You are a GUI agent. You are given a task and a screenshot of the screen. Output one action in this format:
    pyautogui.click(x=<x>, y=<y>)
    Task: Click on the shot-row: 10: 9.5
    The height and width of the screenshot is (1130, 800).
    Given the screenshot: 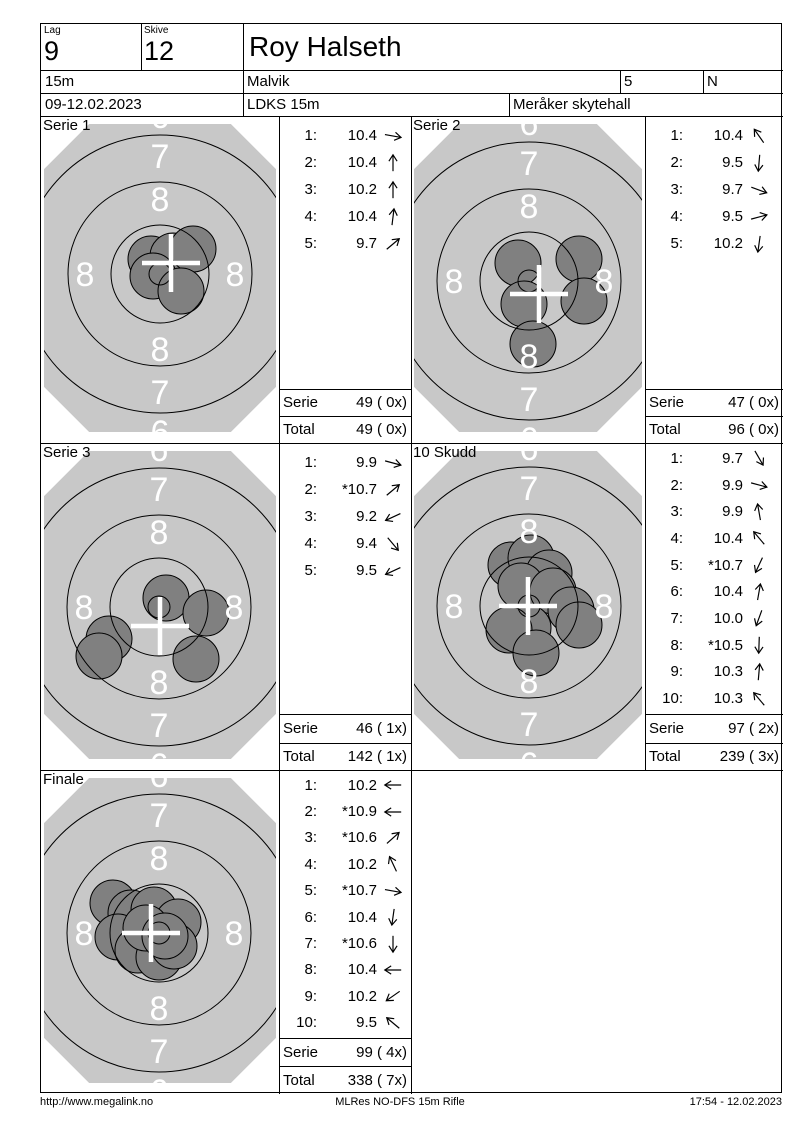 What is the action you would take?
    pyautogui.click(x=345, y=1023)
    